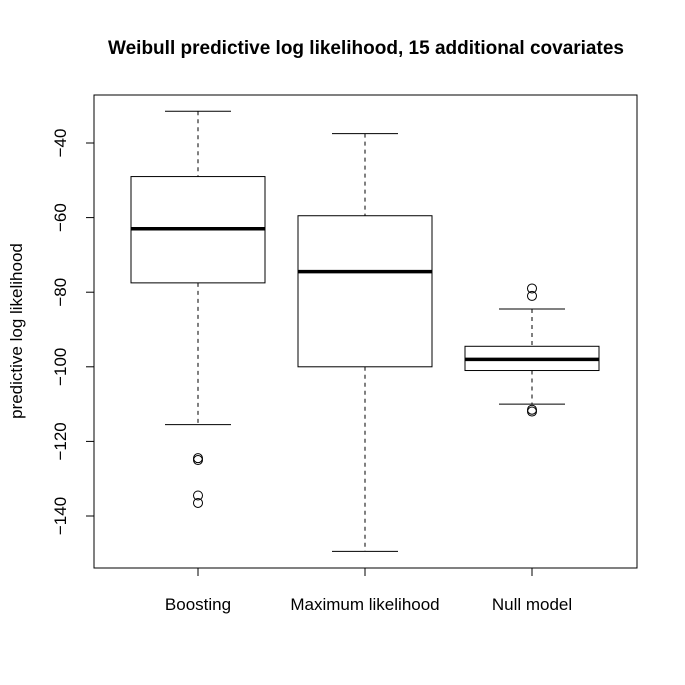 The height and width of the screenshot is (685, 685). I want to click on x-tick-label-0: Boosting, so click(198, 604).